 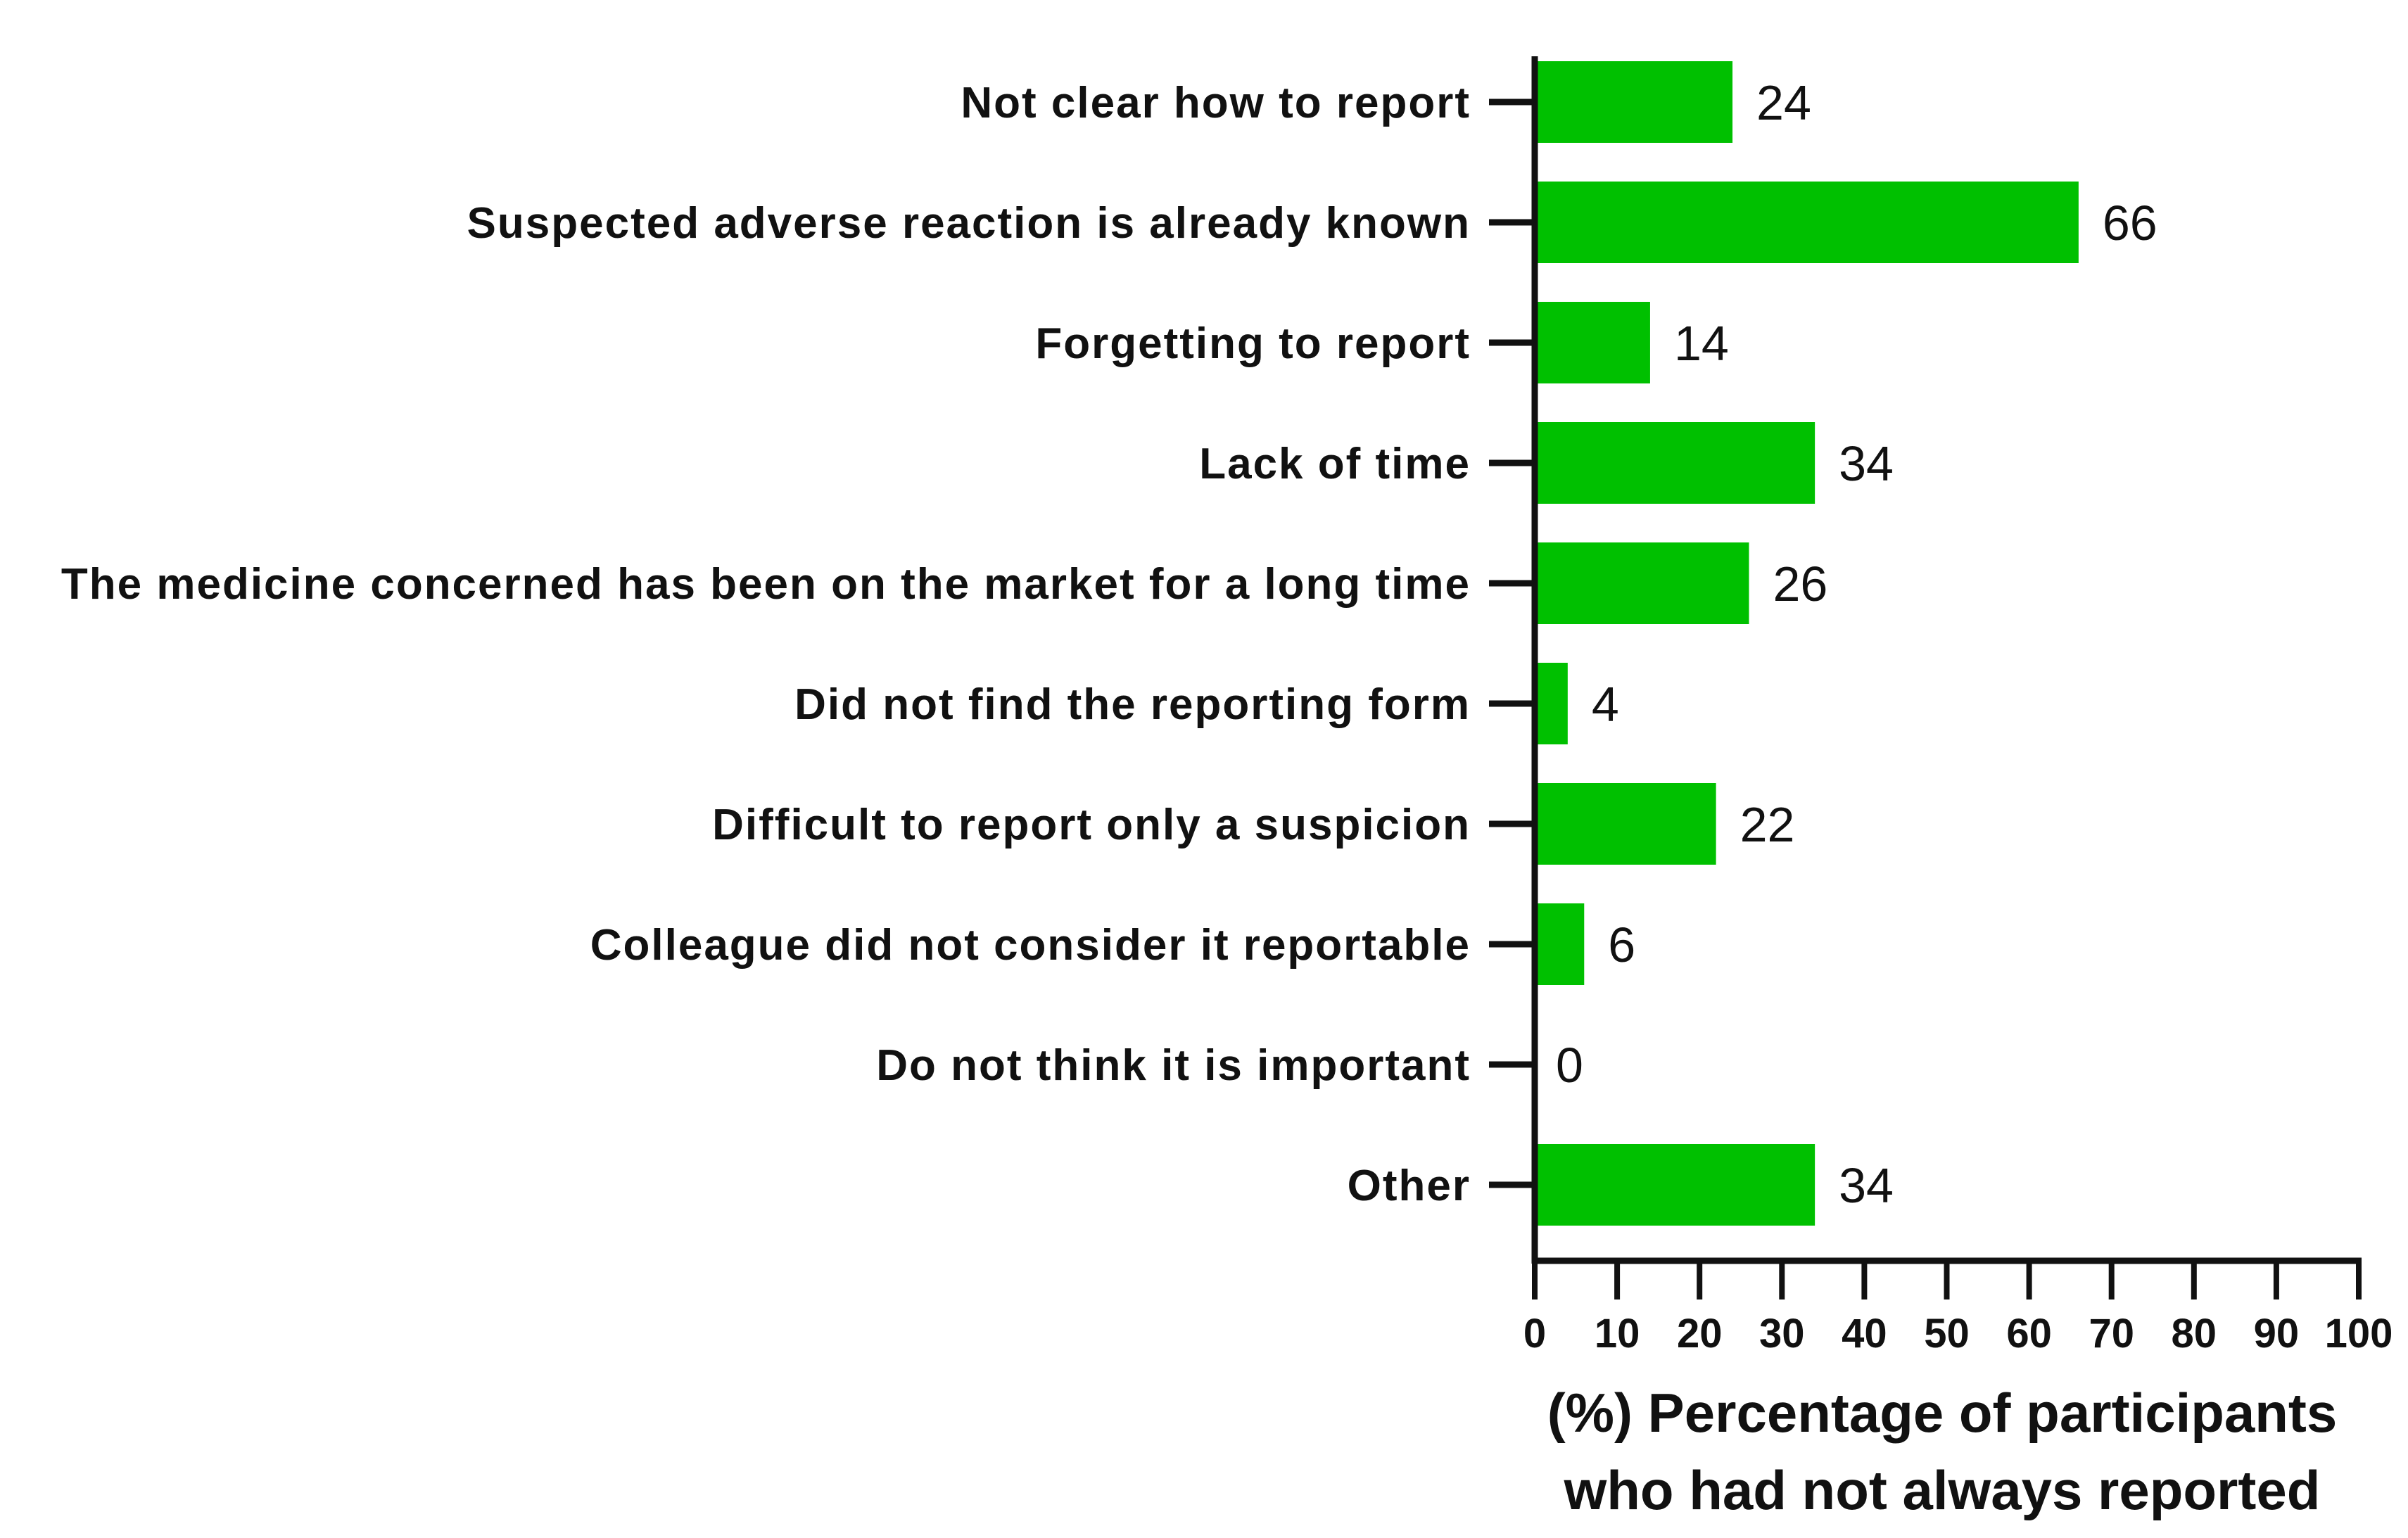 I want to click on x-tick-label: 90, so click(x=2277, y=1333).